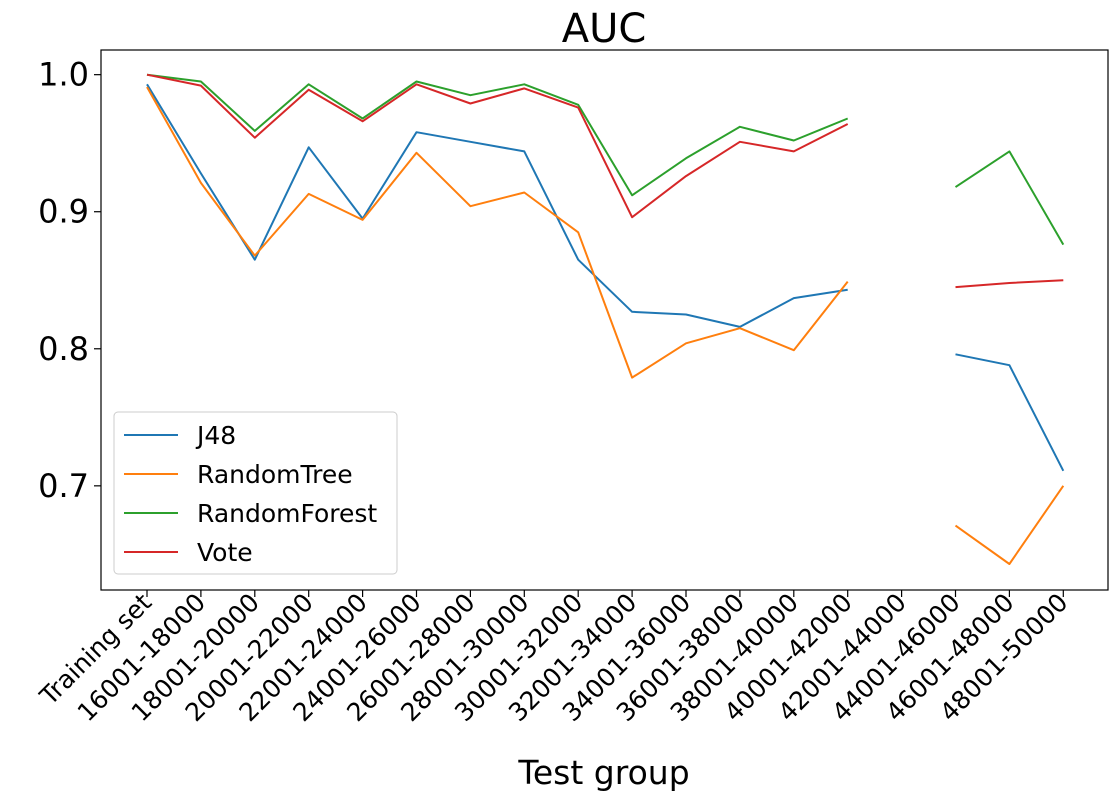 The height and width of the screenshot is (800, 1118). What do you see at coordinates (63, 349) in the screenshot?
I see `y-tick-label: 0.8` at bounding box center [63, 349].